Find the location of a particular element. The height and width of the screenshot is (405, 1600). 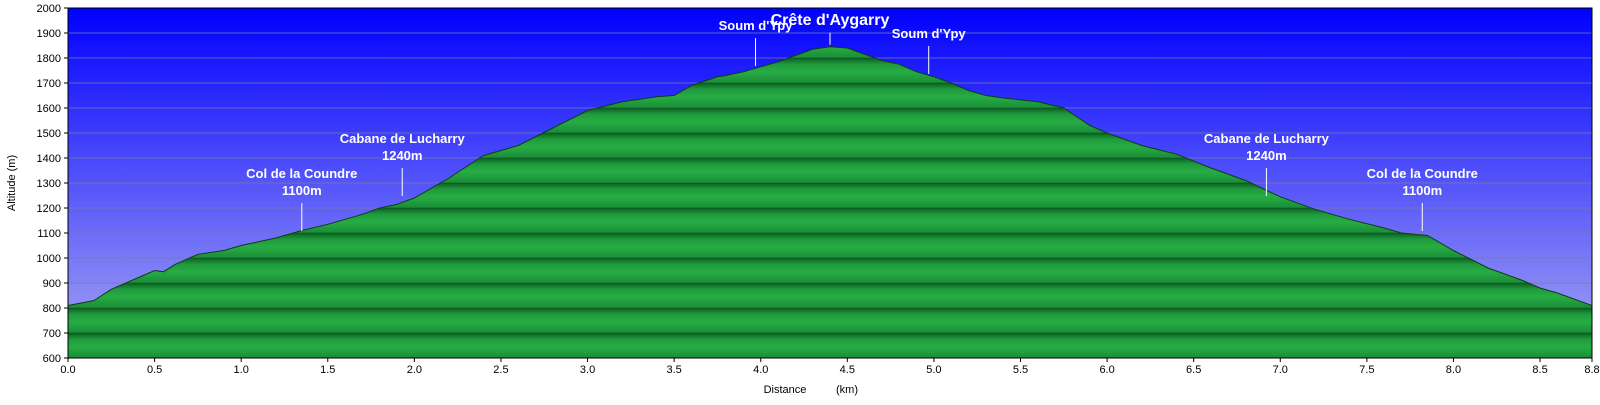

x-axis-unit: (km) is located at coordinates (847, 390).